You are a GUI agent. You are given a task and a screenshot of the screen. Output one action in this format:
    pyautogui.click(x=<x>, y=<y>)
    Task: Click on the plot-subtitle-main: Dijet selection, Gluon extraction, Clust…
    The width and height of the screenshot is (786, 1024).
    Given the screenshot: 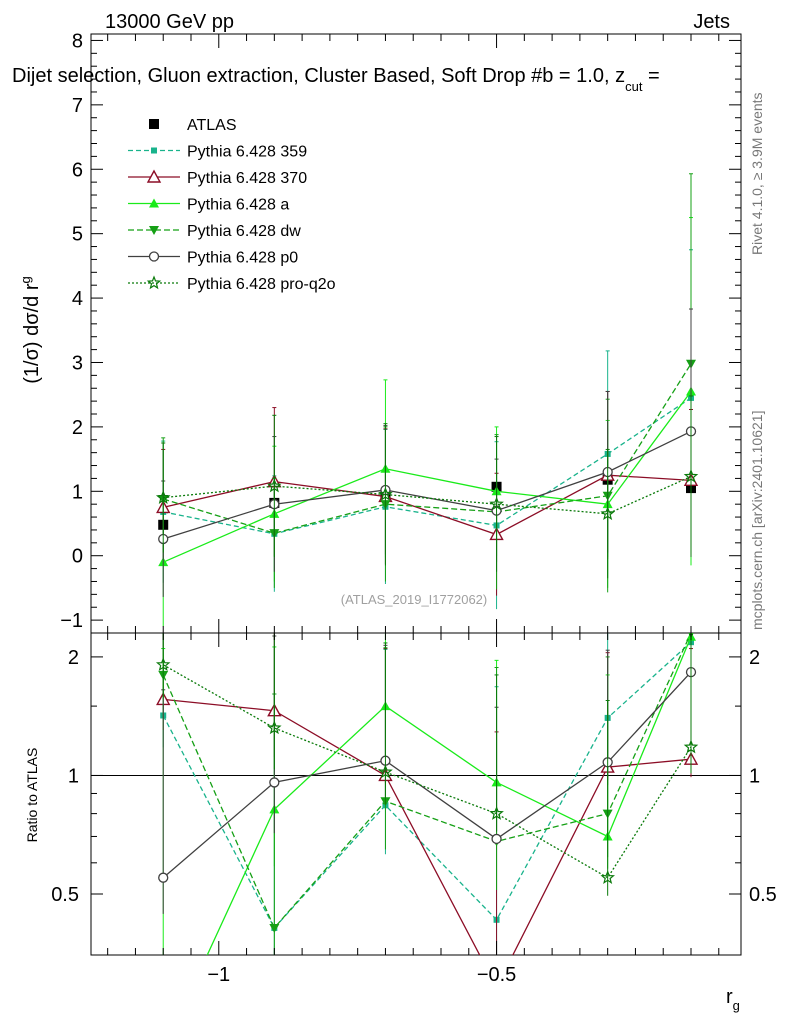 What is the action you would take?
    pyautogui.click(x=318, y=76)
    